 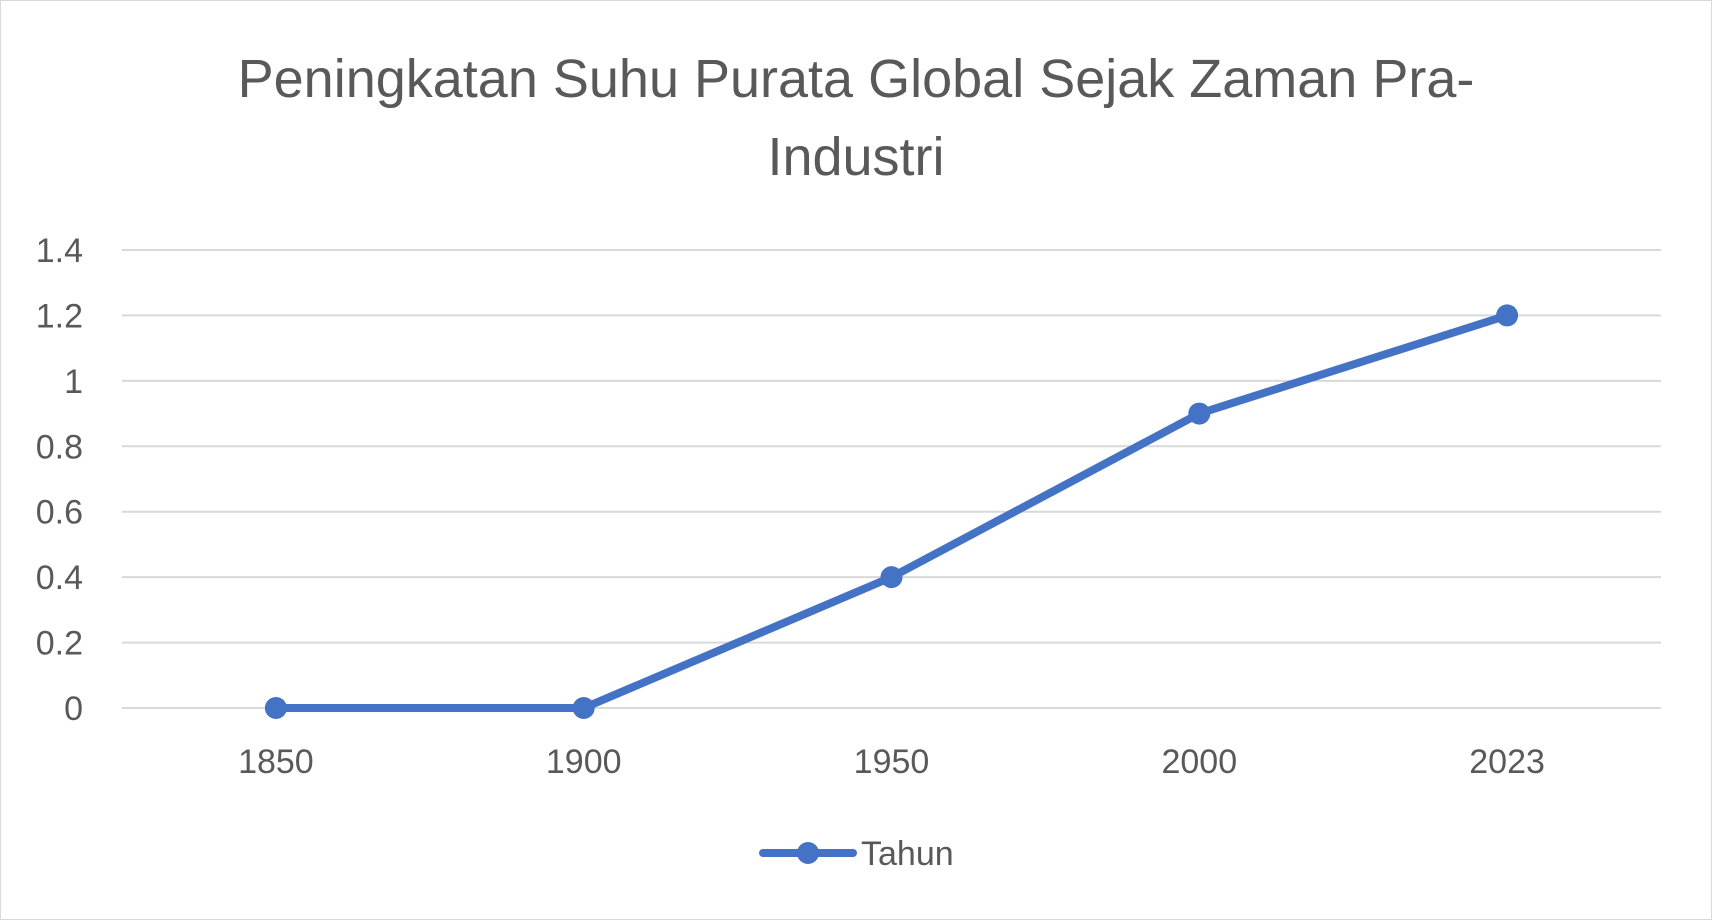 What do you see at coordinates (856, 854) in the screenshot?
I see `legend: Tahun` at bounding box center [856, 854].